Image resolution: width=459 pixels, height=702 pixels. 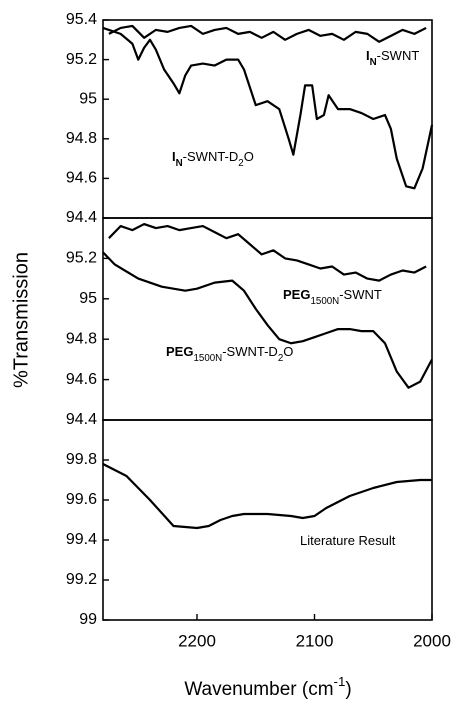 What do you see at coordinates (81, 459) in the screenshot?
I see `y-tick-label: 99.8` at bounding box center [81, 459].